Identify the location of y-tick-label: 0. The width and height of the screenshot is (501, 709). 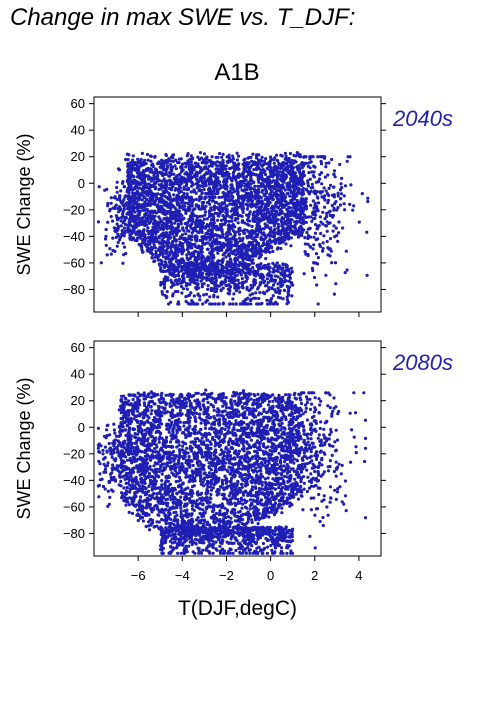
(81, 183).